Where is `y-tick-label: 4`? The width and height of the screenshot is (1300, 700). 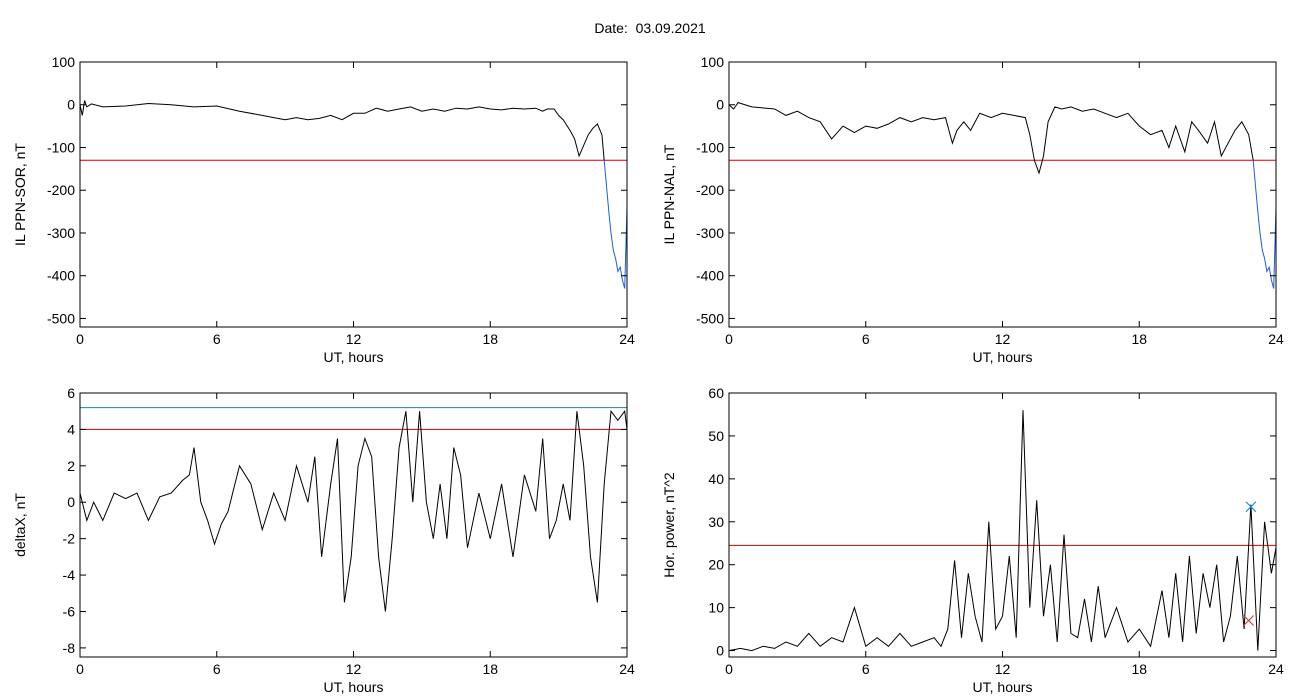 y-tick-label: 4 is located at coordinates (71, 429).